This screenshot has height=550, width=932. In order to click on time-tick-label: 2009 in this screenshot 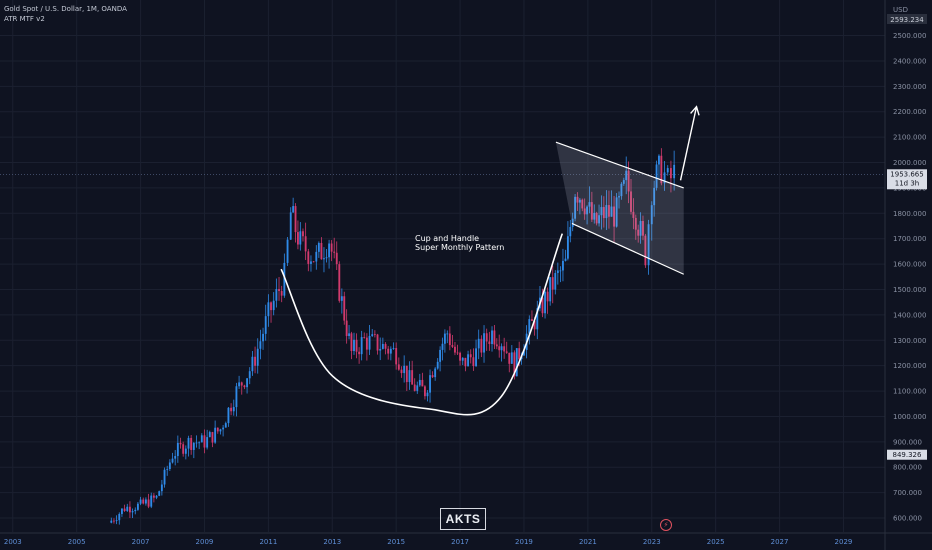, I will do `click(205, 542)`.